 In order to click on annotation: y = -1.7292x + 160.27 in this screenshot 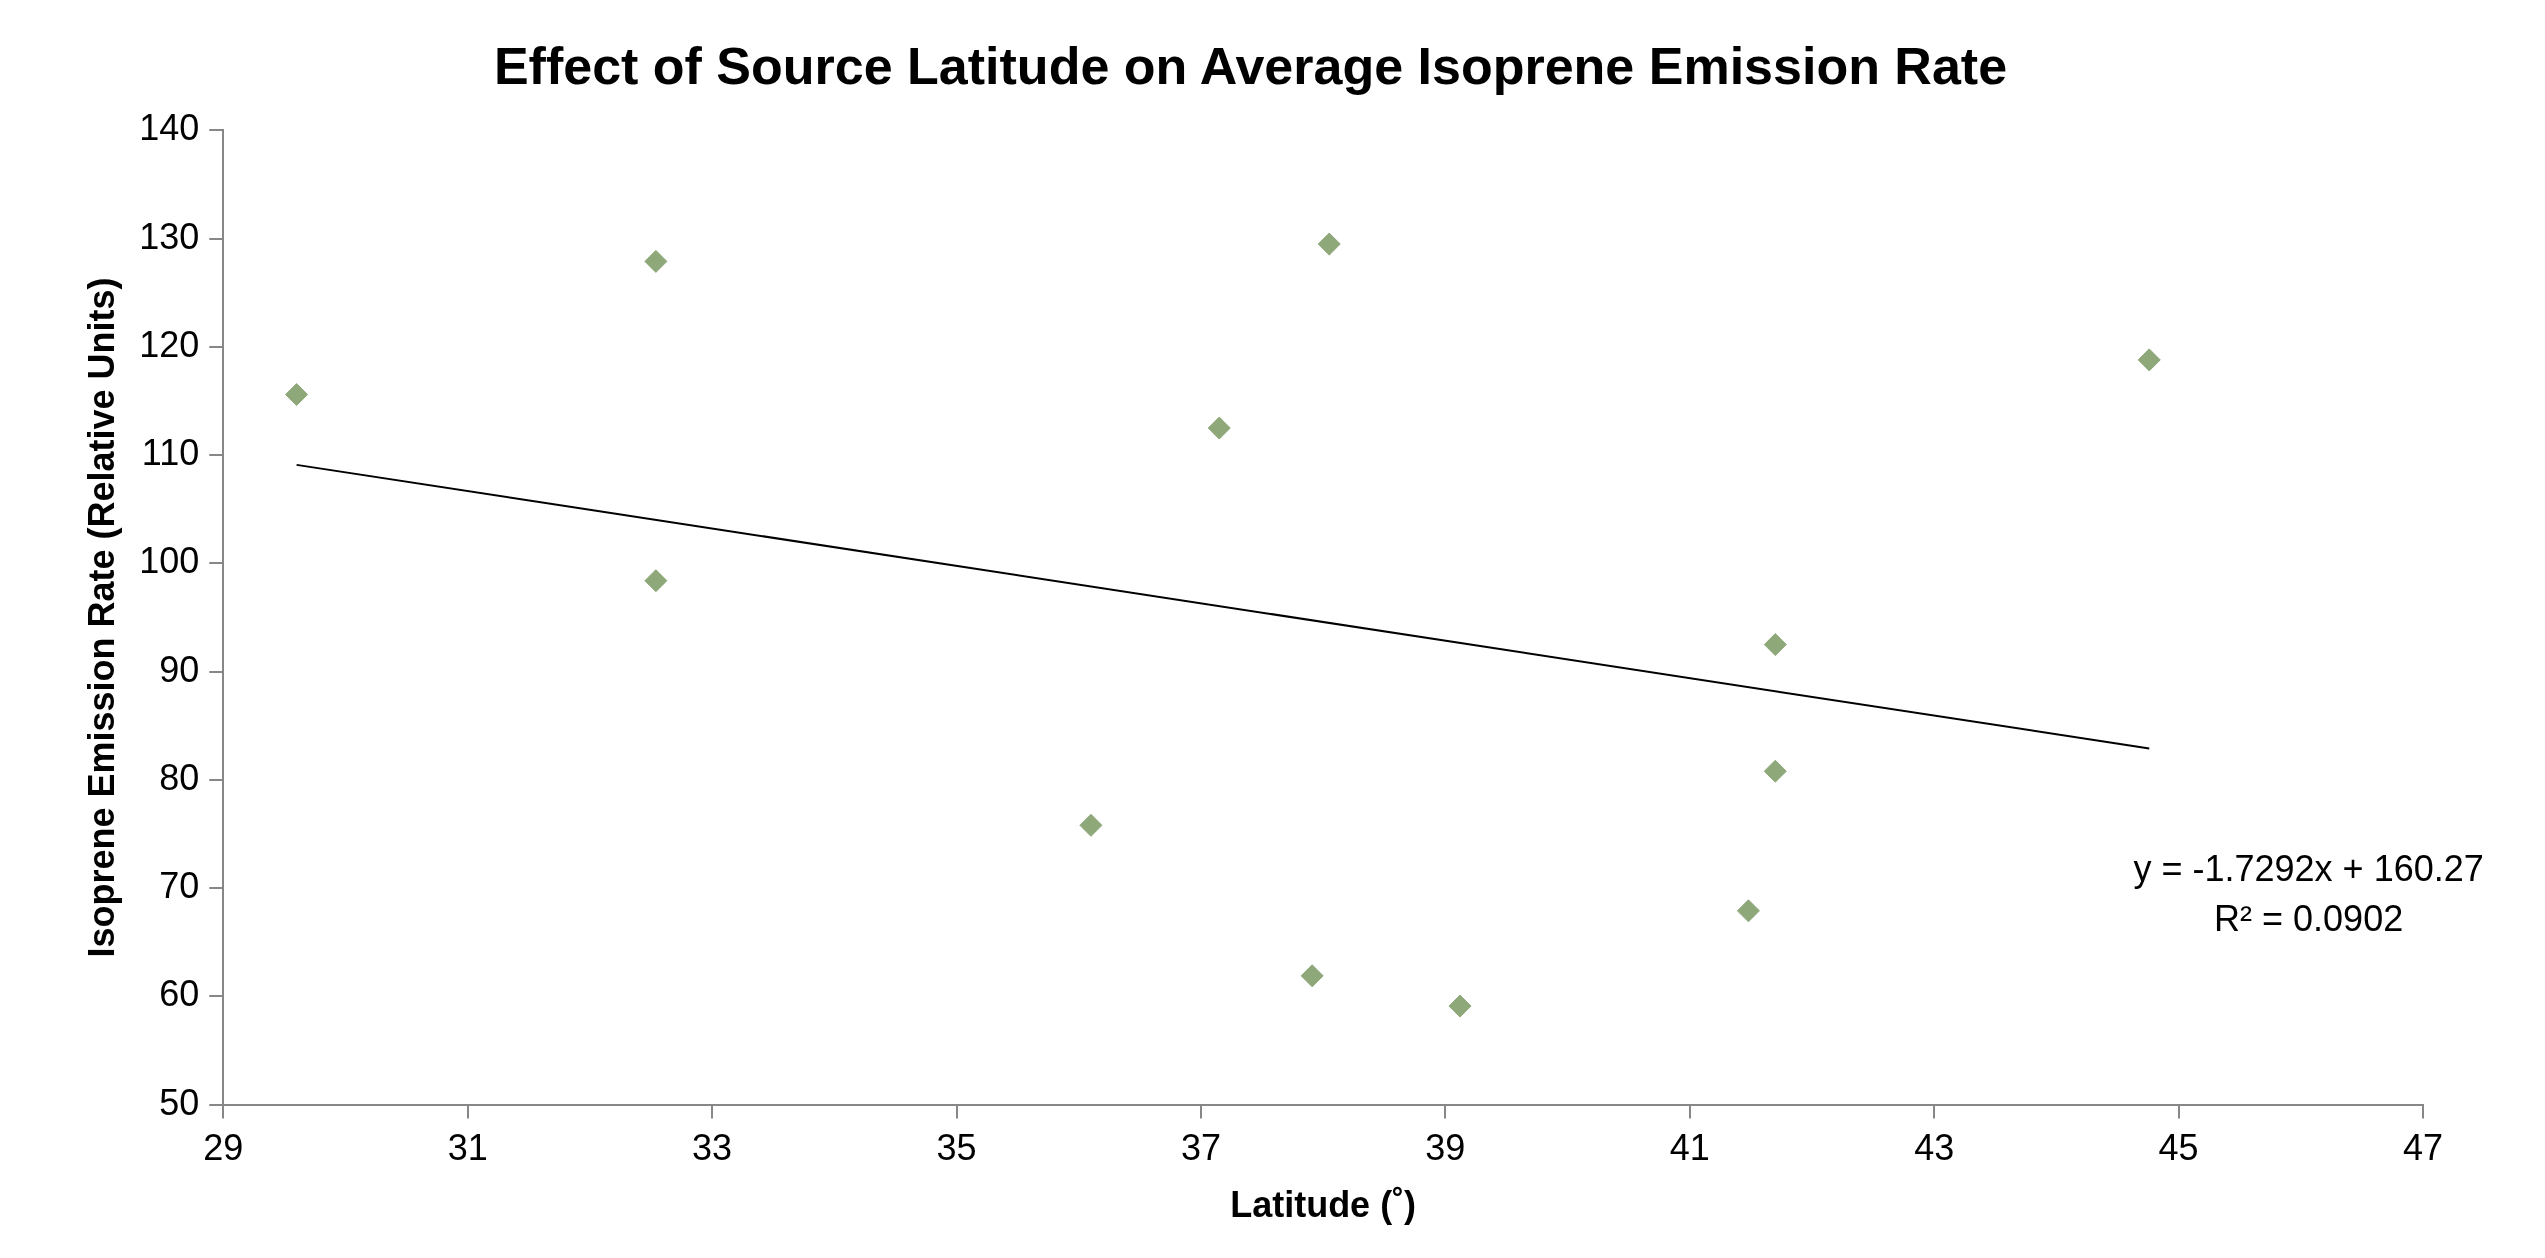, I will do `click(2308, 868)`.